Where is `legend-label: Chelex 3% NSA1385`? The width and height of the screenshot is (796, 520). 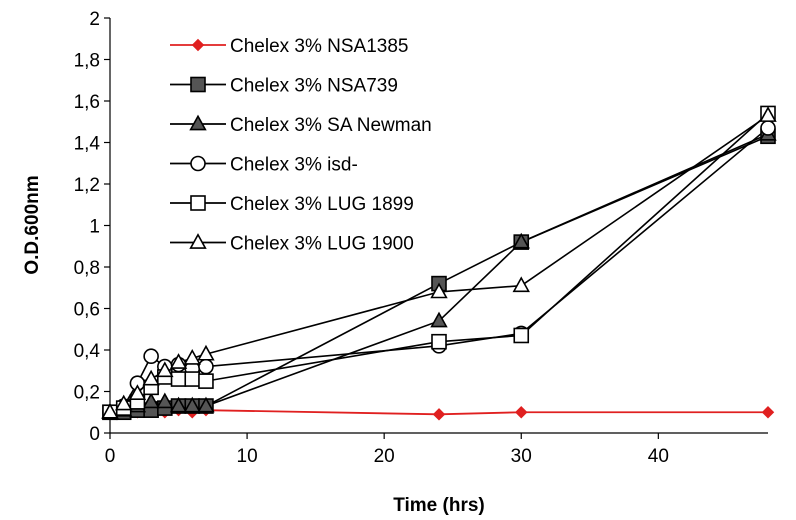 legend-label: Chelex 3% NSA1385 is located at coordinates (319, 46).